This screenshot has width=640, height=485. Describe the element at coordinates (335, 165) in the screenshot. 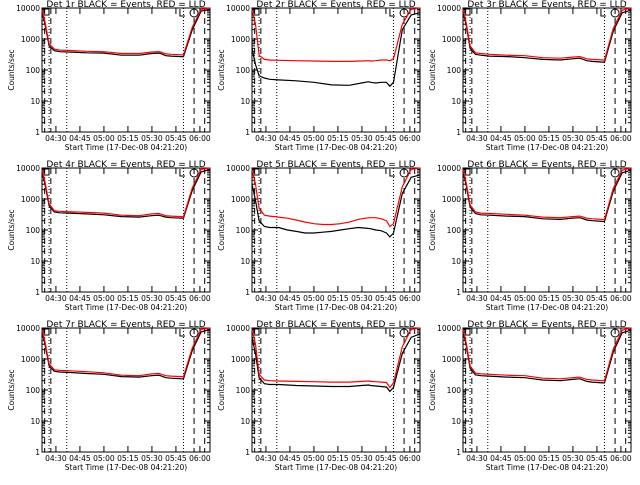

I see `chart-title-5: Det 5r BLACK = Events, RED = LLD` at that location.